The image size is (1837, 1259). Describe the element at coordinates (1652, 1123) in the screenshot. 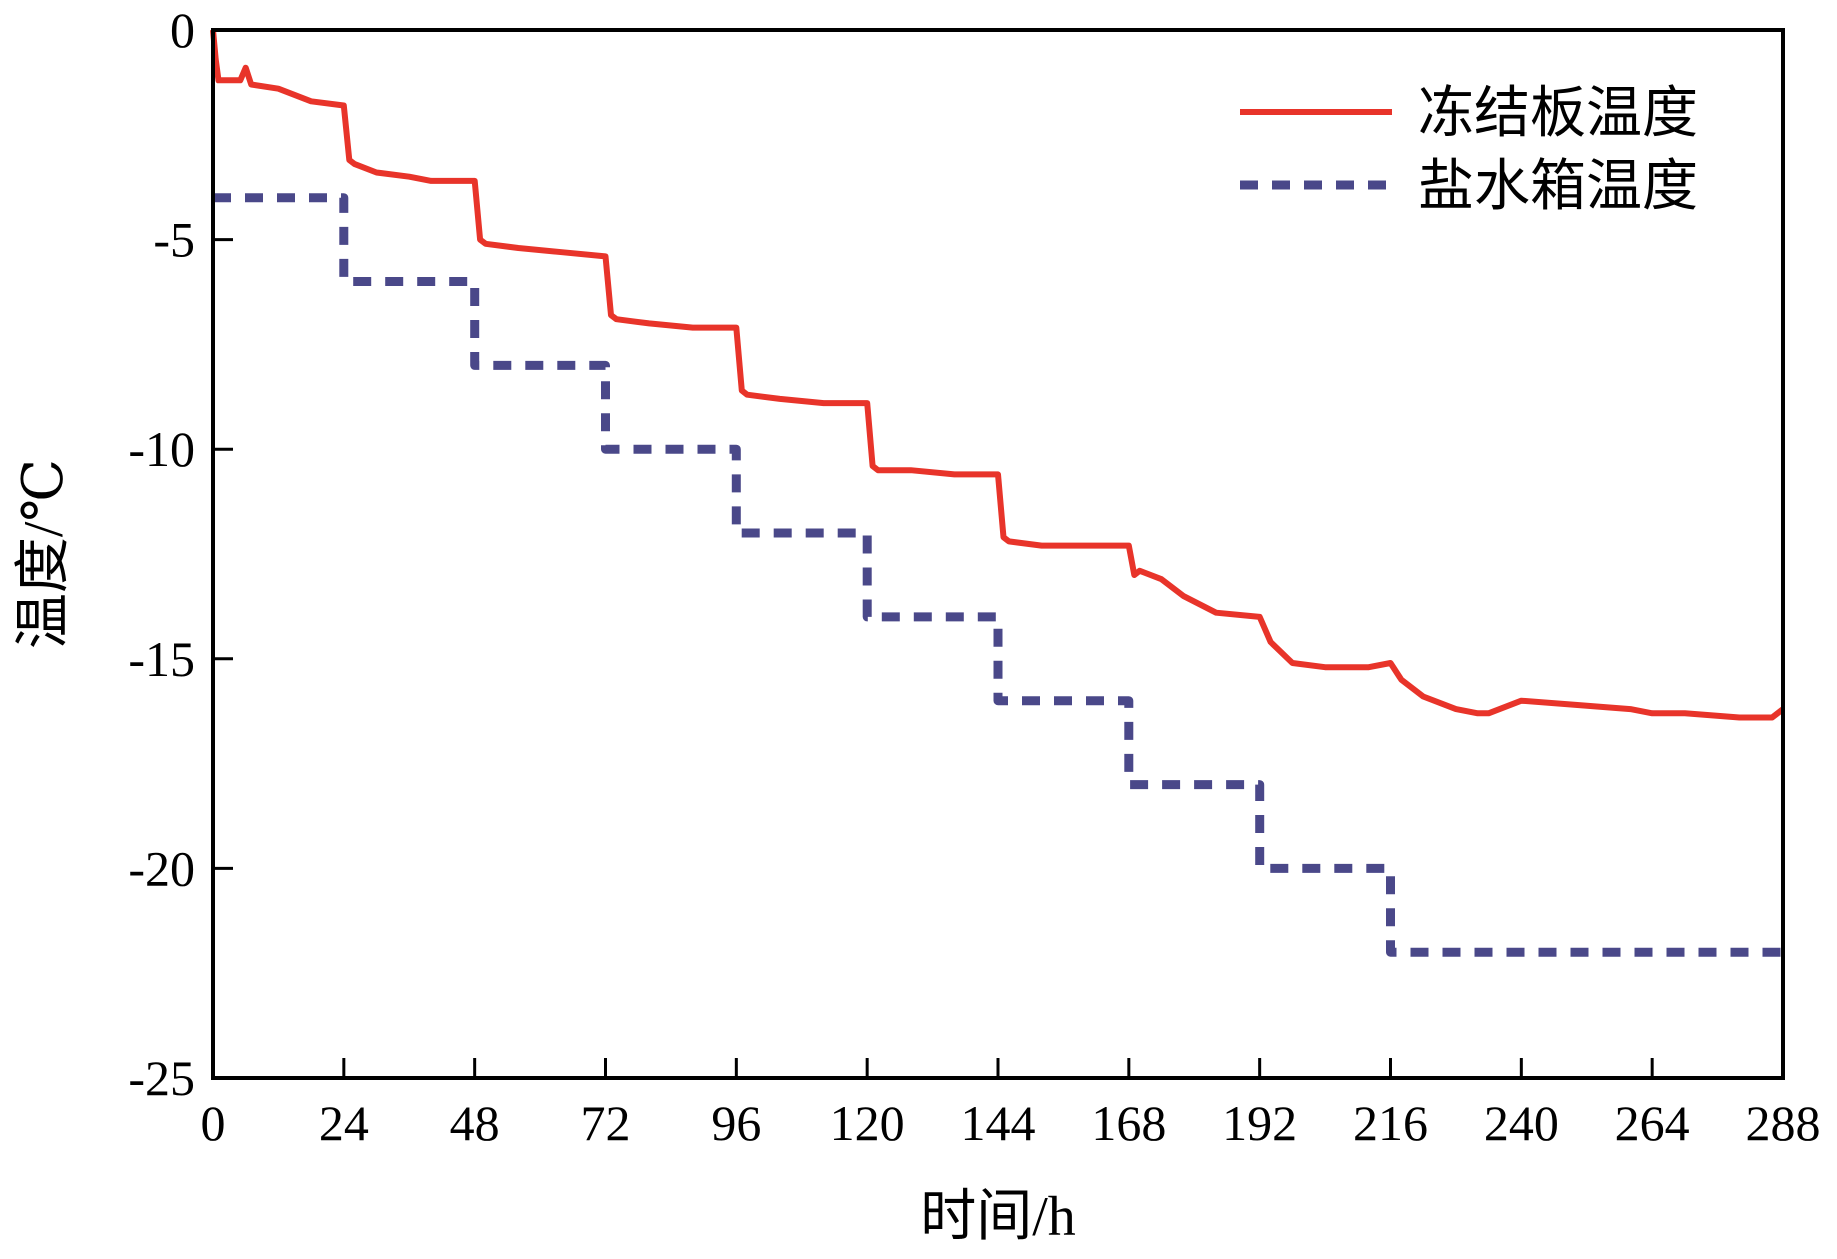

I see `x-tick-label: 264` at that location.